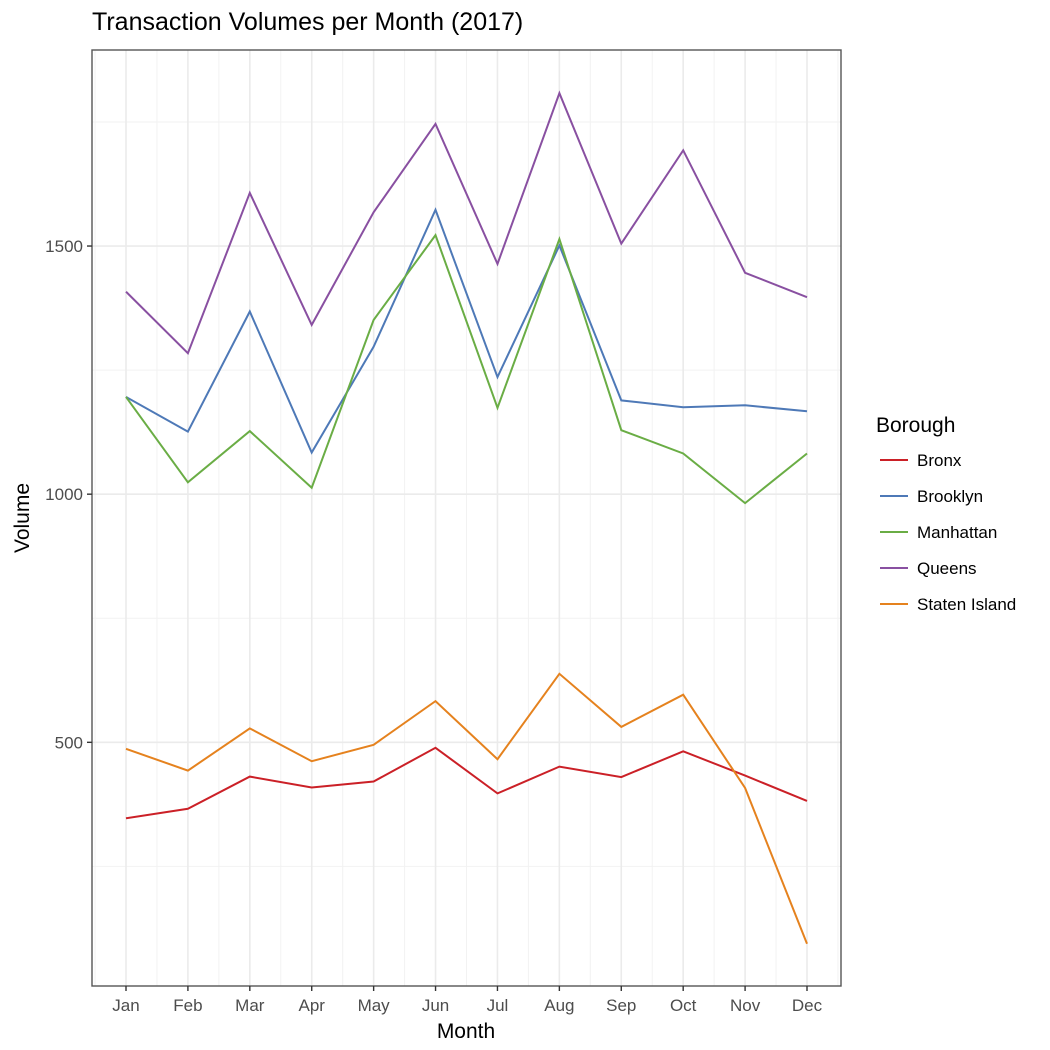 The height and width of the screenshot is (1050, 1050). Describe the element at coordinates (947, 568) in the screenshot. I see `legend-label: Queens` at that location.